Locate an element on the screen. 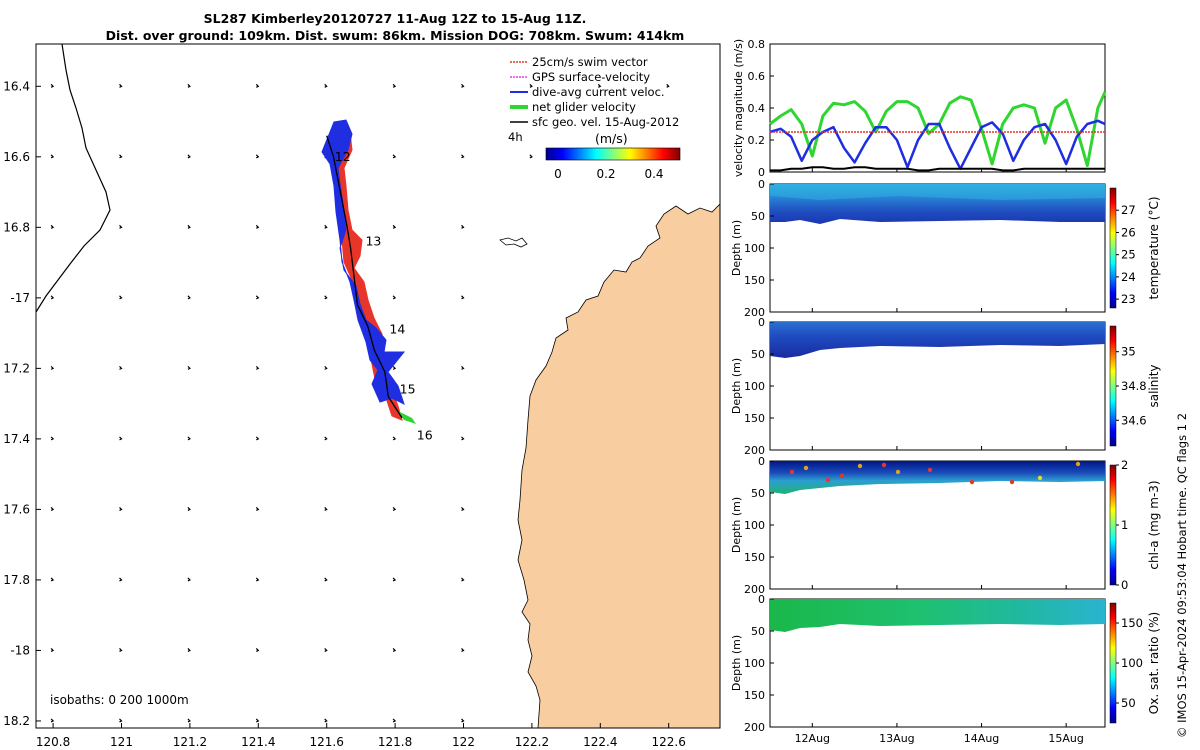 The width and height of the screenshot is (1200, 750). map-y-tick-label: 17.2 is located at coordinates (16, 368).